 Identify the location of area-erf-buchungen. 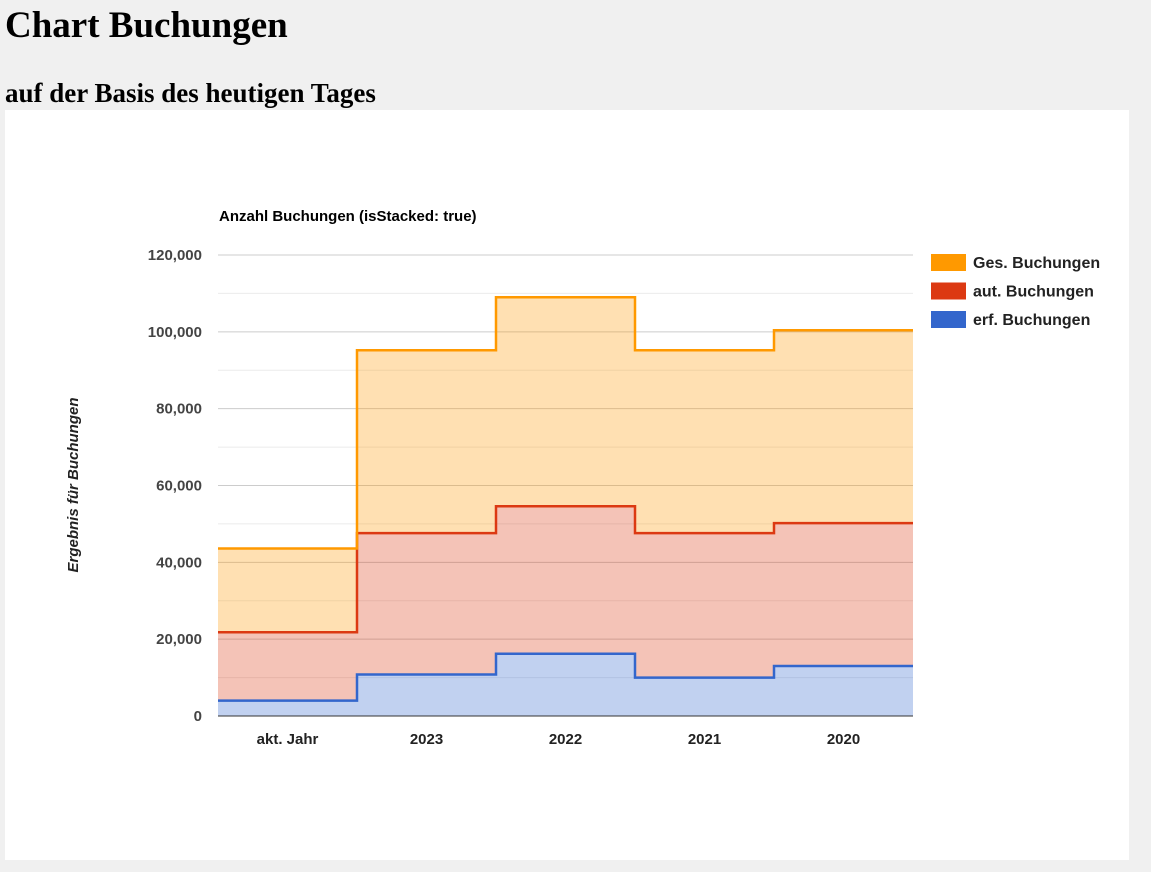
(565, 684).